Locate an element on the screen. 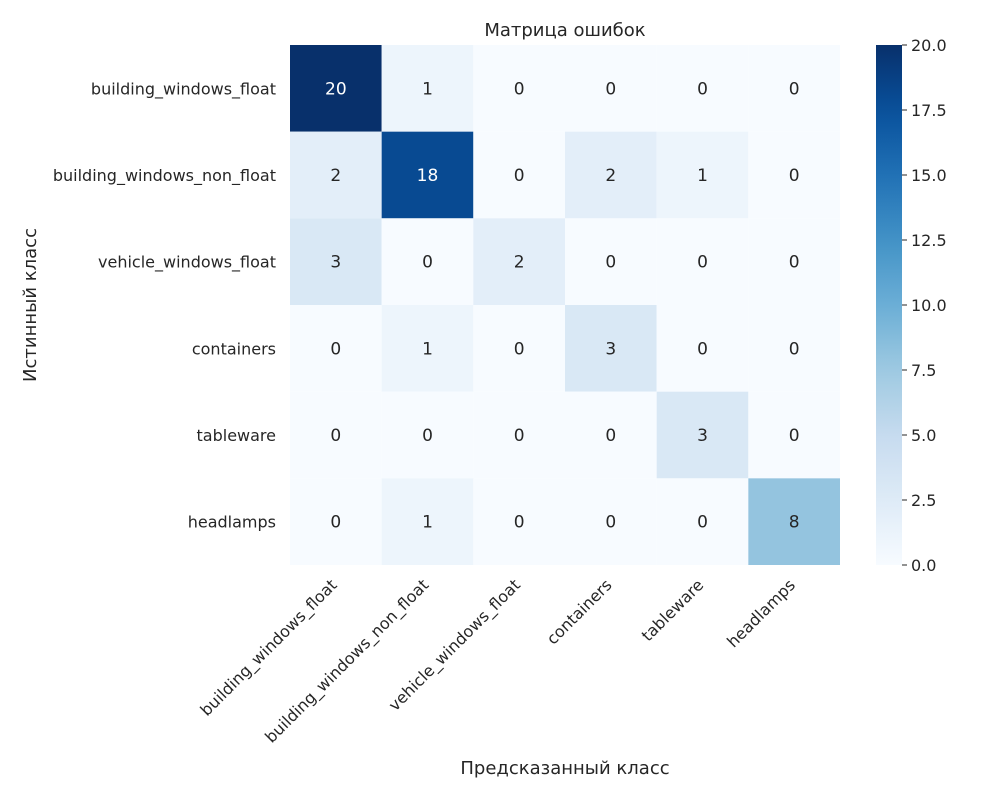  colorbar-tick-label: 17.5 is located at coordinates (929, 110).